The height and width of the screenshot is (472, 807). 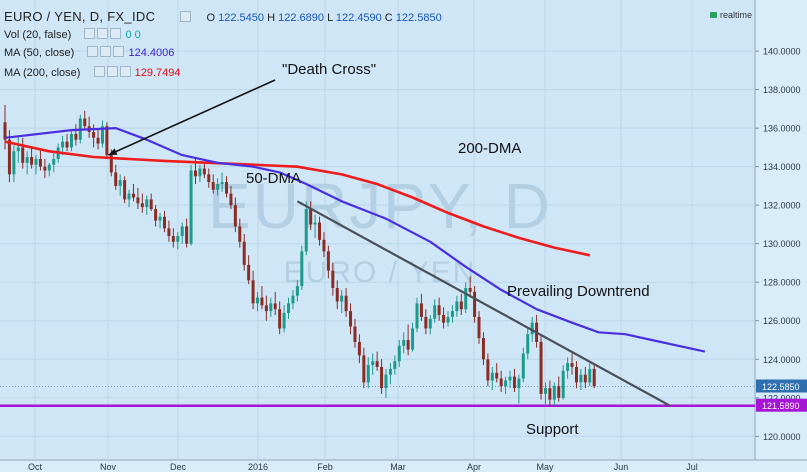 I want to click on x-tick-label: Jun, so click(x=621, y=467).